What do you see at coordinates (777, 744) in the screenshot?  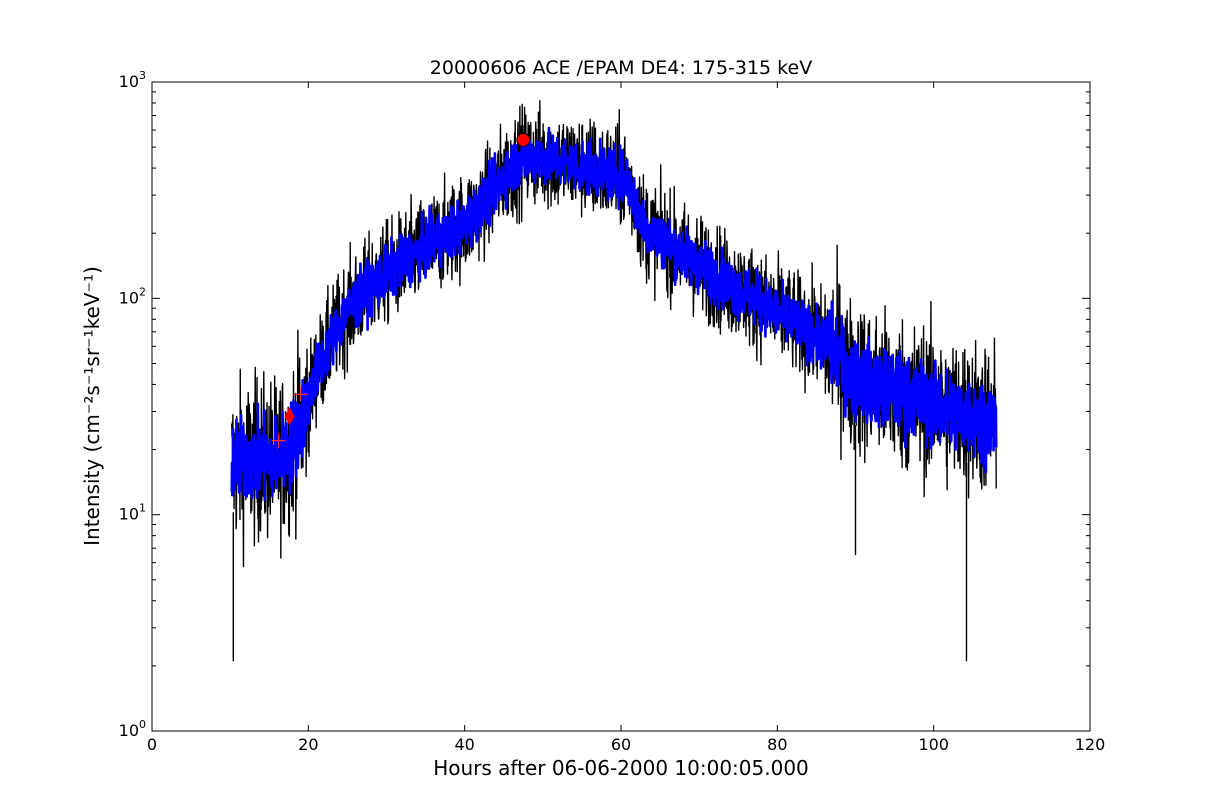 I see `x-tick-label: 80` at bounding box center [777, 744].